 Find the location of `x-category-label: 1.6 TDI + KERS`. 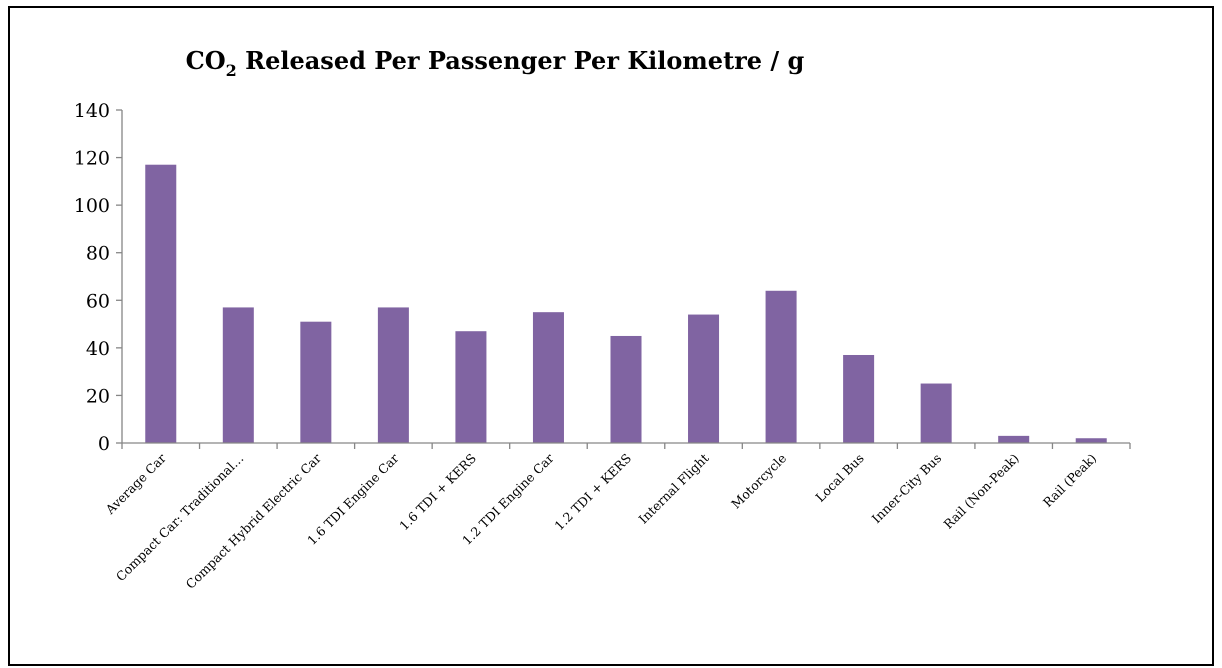

x-category-label: 1.6 TDI + KERS is located at coordinates (437, 492).